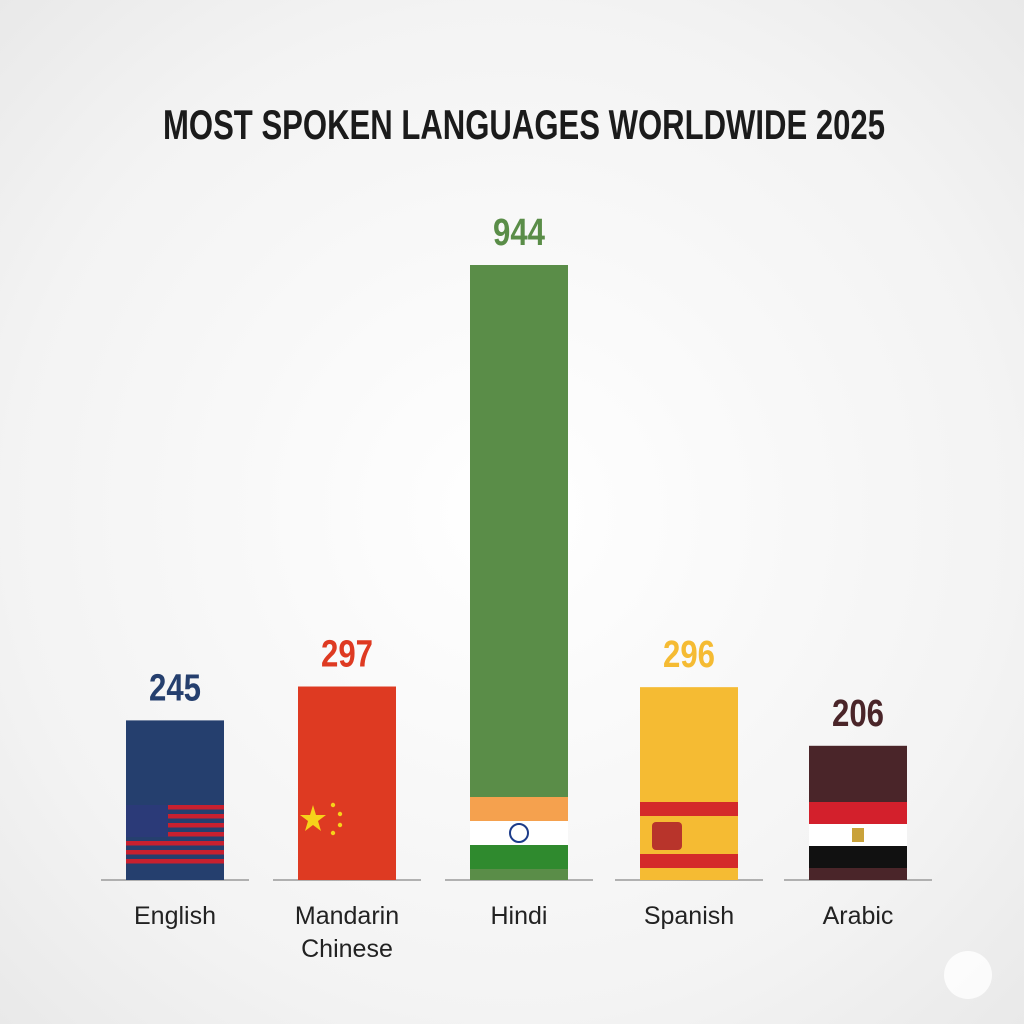  Describe the element at coordinates (858, 916) in the screenshot. I see `category-label: Arabic` at that location.